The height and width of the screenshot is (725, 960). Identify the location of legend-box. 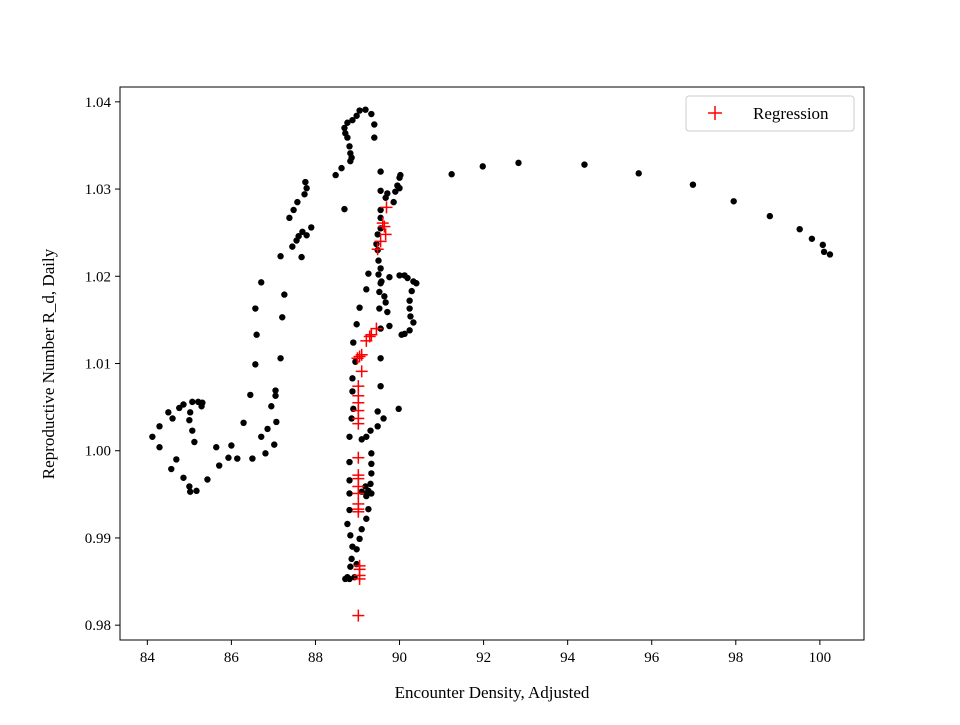
(770, 113).